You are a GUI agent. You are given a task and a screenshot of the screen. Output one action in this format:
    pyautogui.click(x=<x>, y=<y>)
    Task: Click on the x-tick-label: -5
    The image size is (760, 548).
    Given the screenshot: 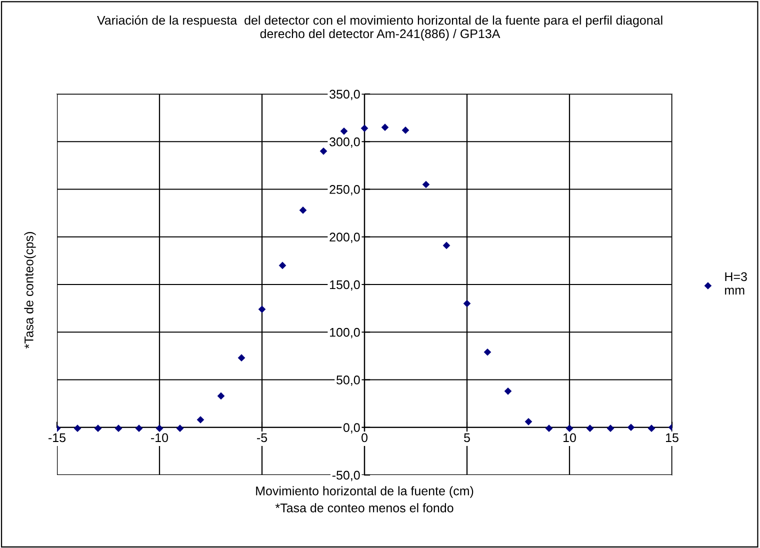 What is the action you would take?
    pyautogui.click(x=262, y=437)
    